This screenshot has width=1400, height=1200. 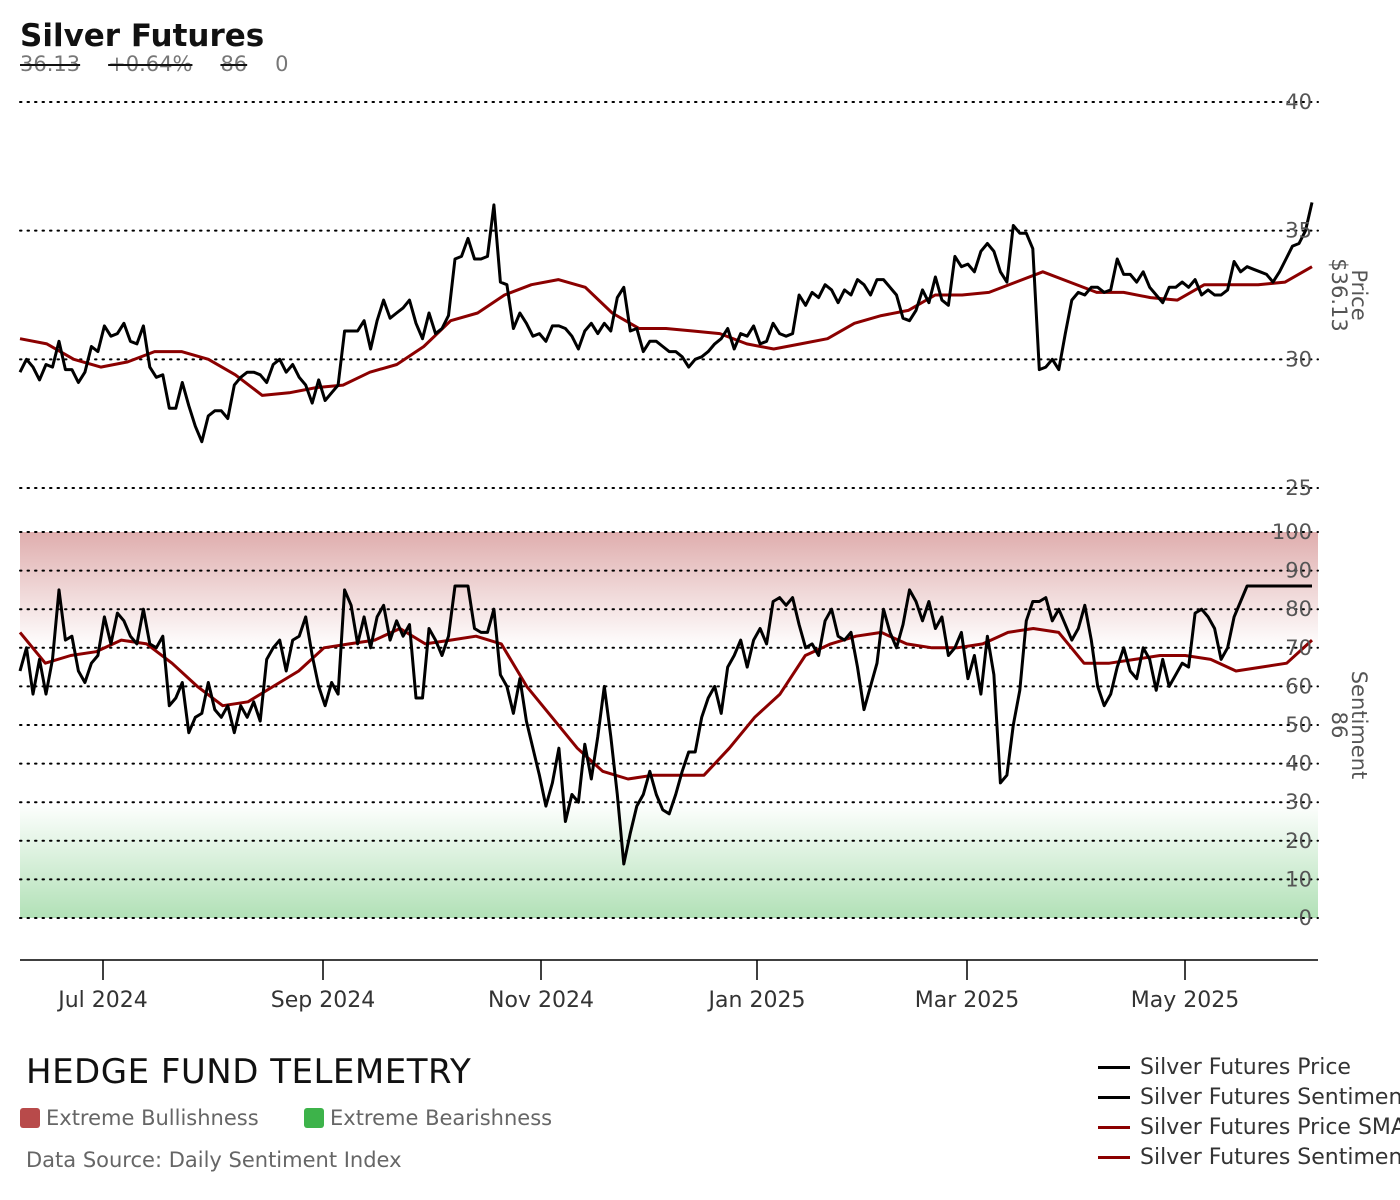 What do you see at coordinates (1298, 686) in the screenshot?
I see `sentiment-tick-label: 60` at bounding box center [1298, 686].